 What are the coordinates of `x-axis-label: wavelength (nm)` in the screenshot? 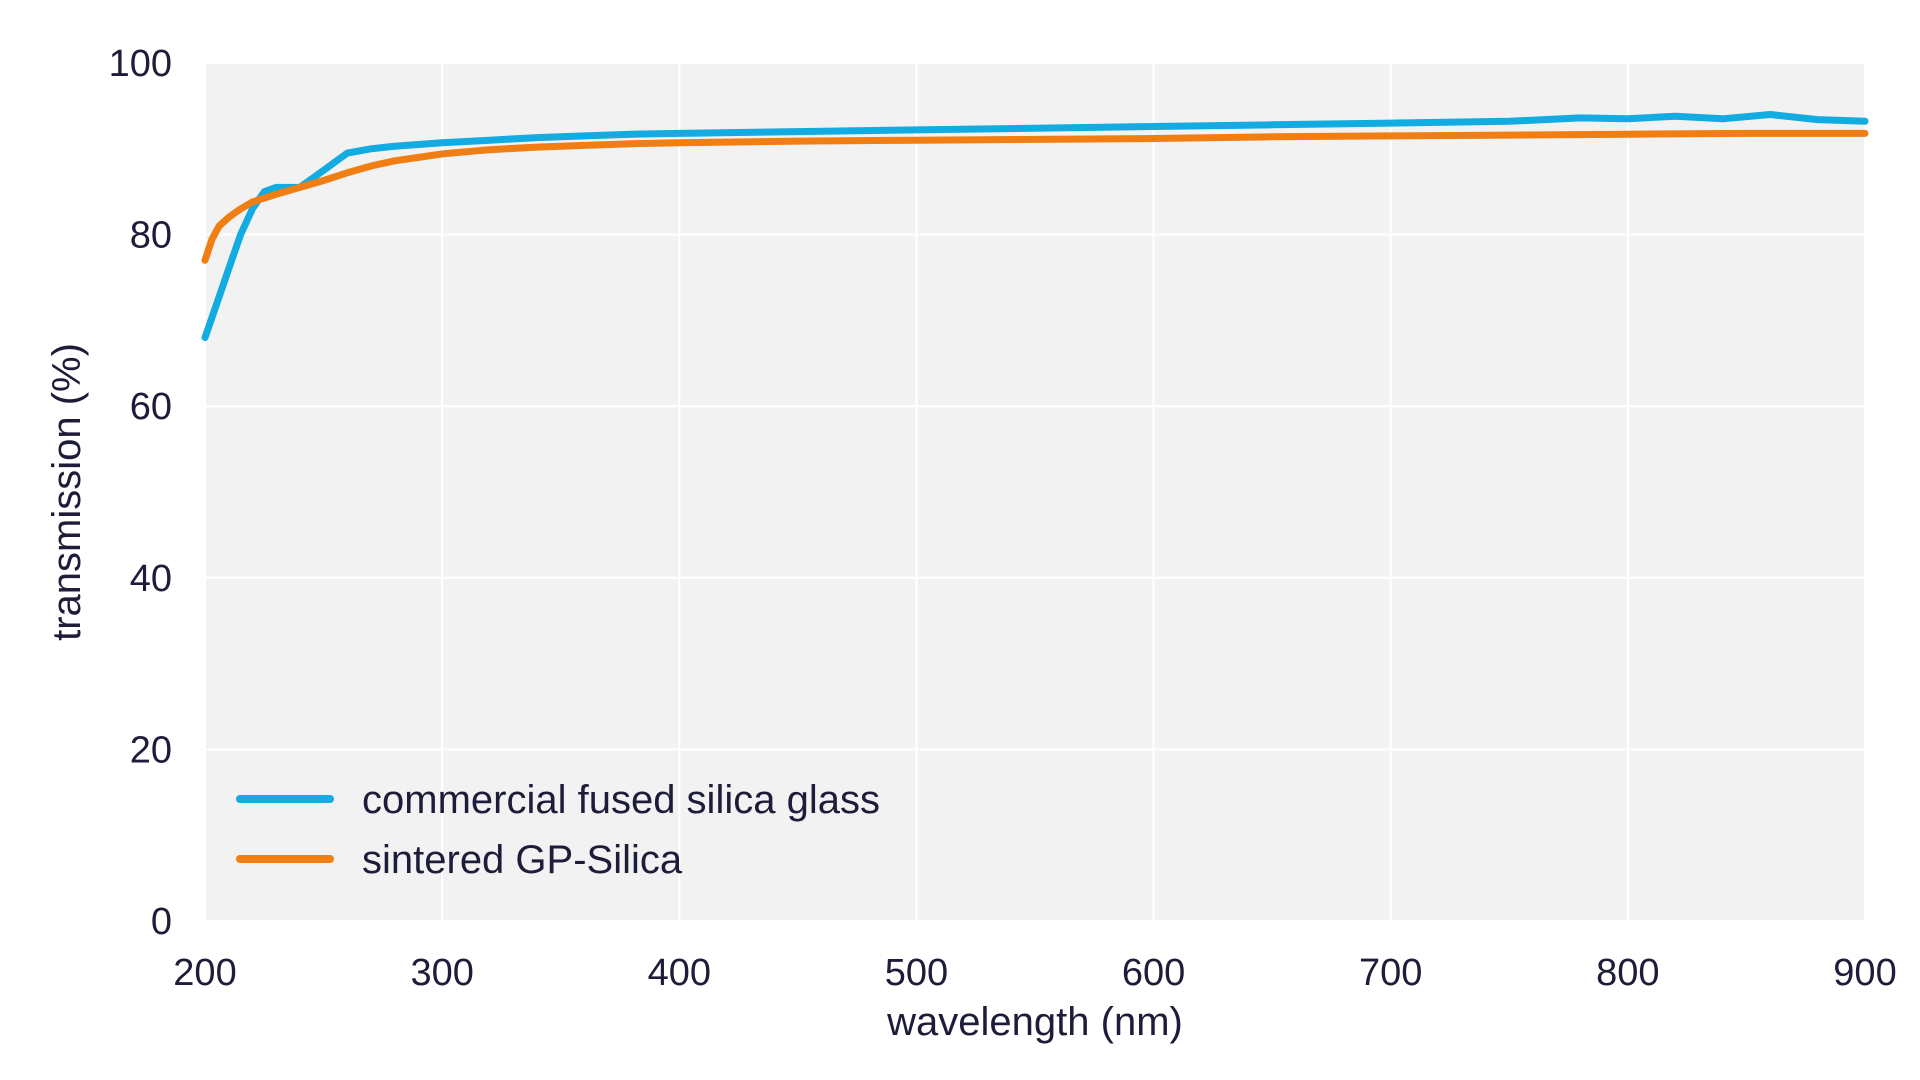 It's located at (1034, 1022).